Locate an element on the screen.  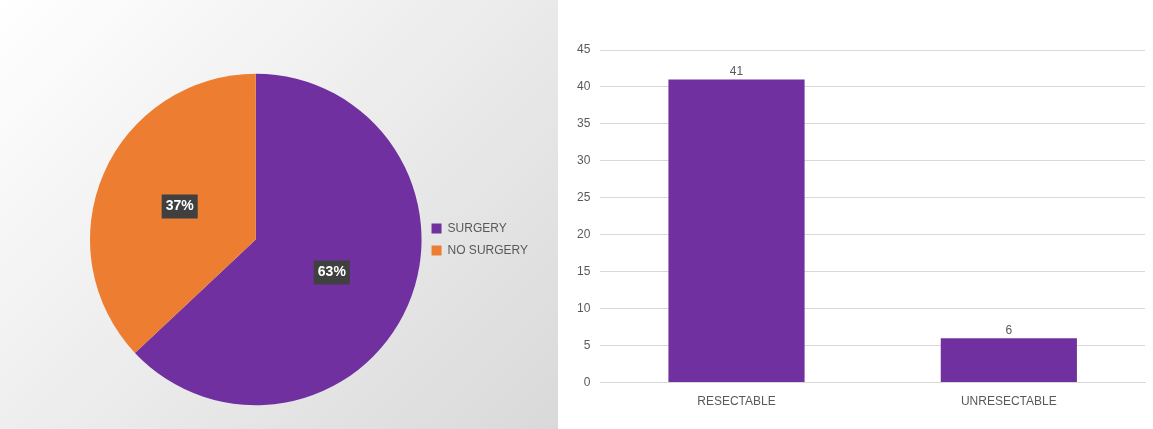
data-label: 6 is located at coordinates (1009, 329).